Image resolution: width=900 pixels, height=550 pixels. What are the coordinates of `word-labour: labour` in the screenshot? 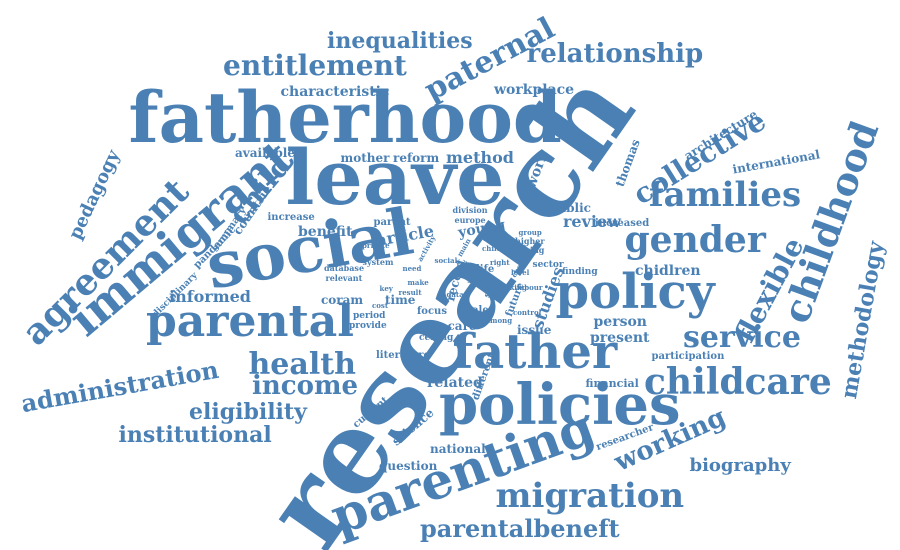 It's located at (530, 287).